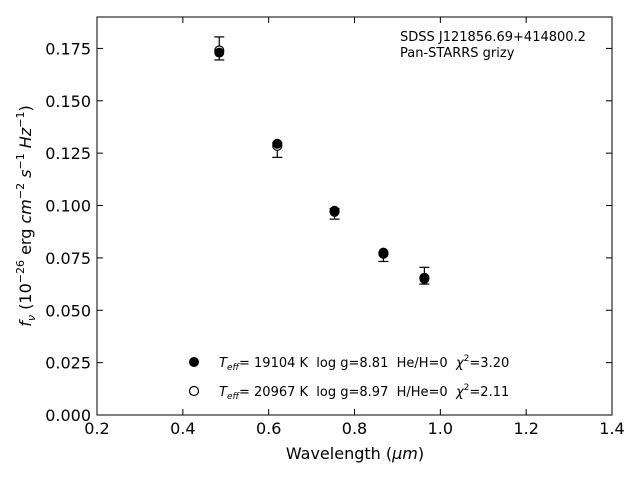 This screenshot has width=640, height=480. I want to click on y-tick-label: 0.000, so click(68, 415).